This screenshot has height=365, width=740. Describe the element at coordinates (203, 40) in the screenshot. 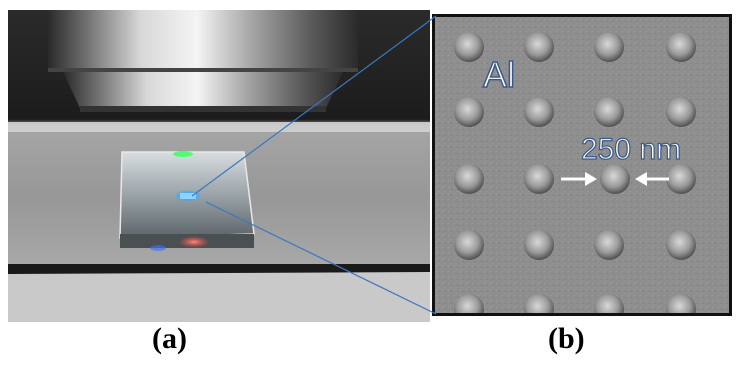

I see `objective-lens` at that location.